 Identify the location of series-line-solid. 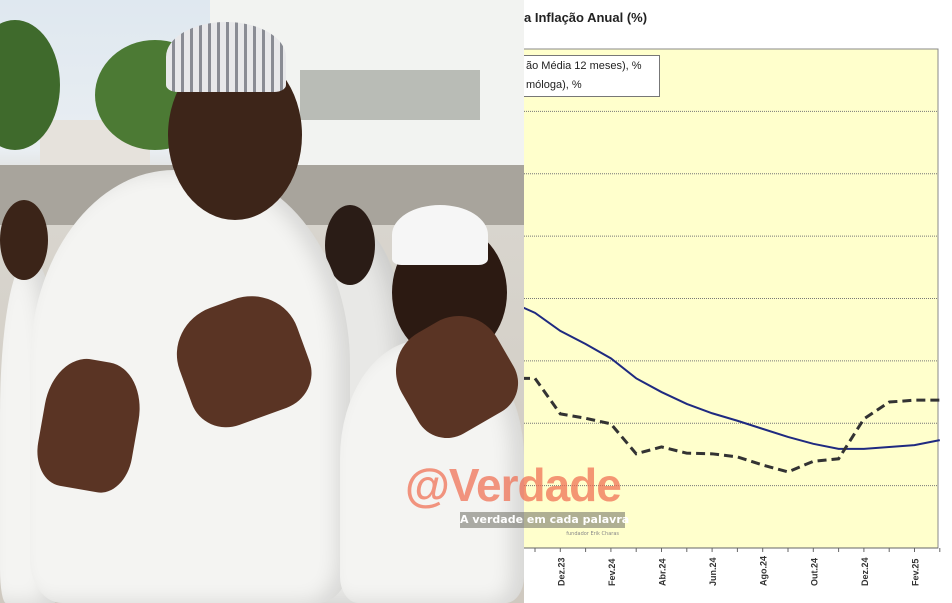
(732, 378).